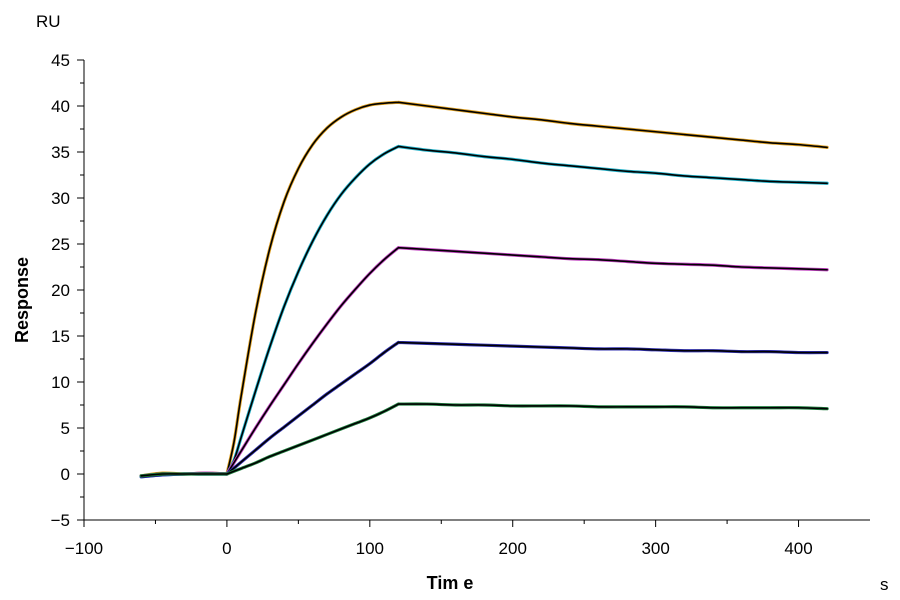 The image size is (900, 600). What do you see at coordinates (65, 428) in the screenshot?
I see `y-tick-label: 5` at bounding box center [65, 428].